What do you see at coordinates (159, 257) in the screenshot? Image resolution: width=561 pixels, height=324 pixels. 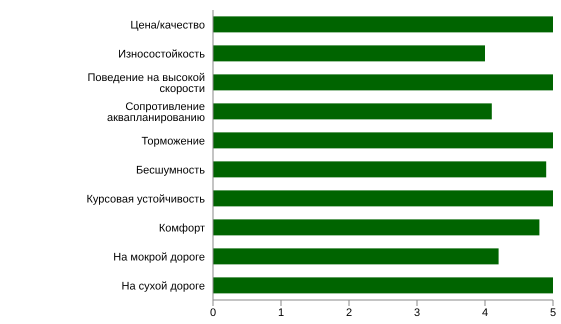 I see `y-tick-label: На мокрой дороге` at bounding box center [159, 257].